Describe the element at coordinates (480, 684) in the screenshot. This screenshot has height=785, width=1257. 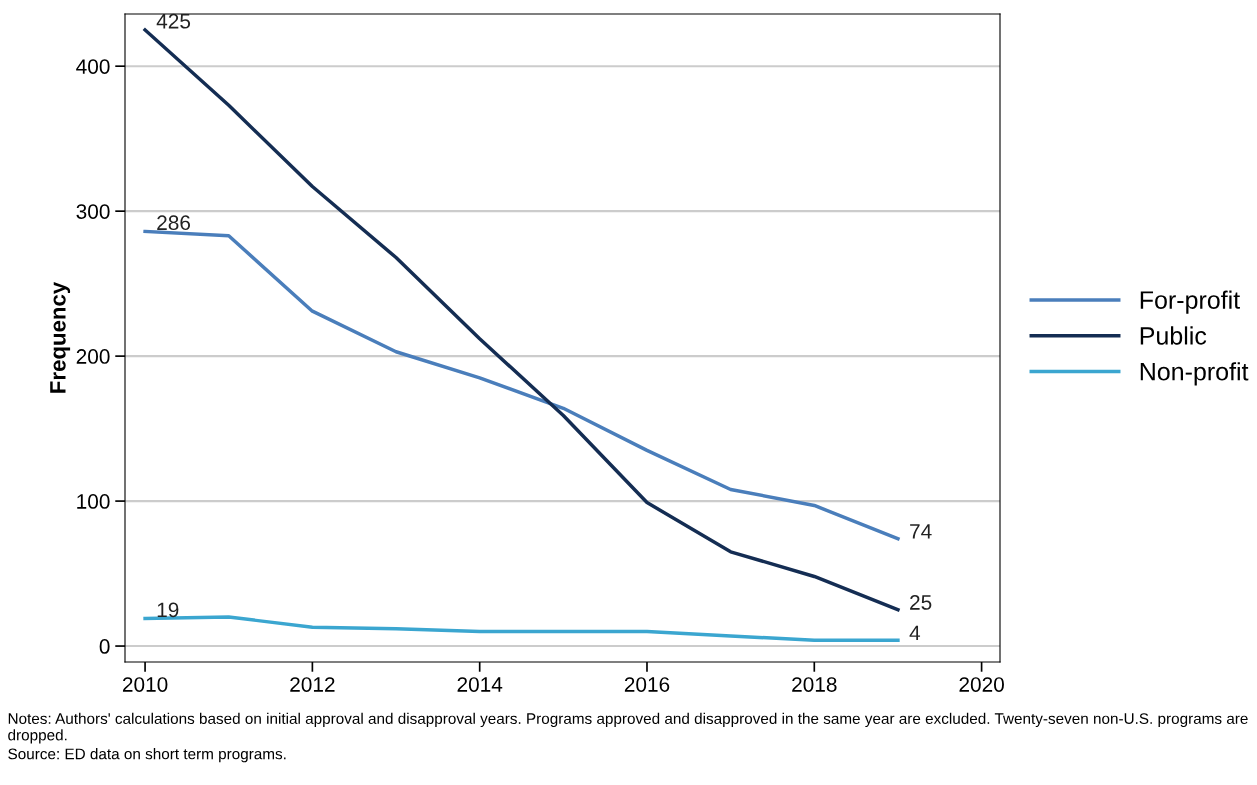
I see `x-tick-label: 2014` at that location.